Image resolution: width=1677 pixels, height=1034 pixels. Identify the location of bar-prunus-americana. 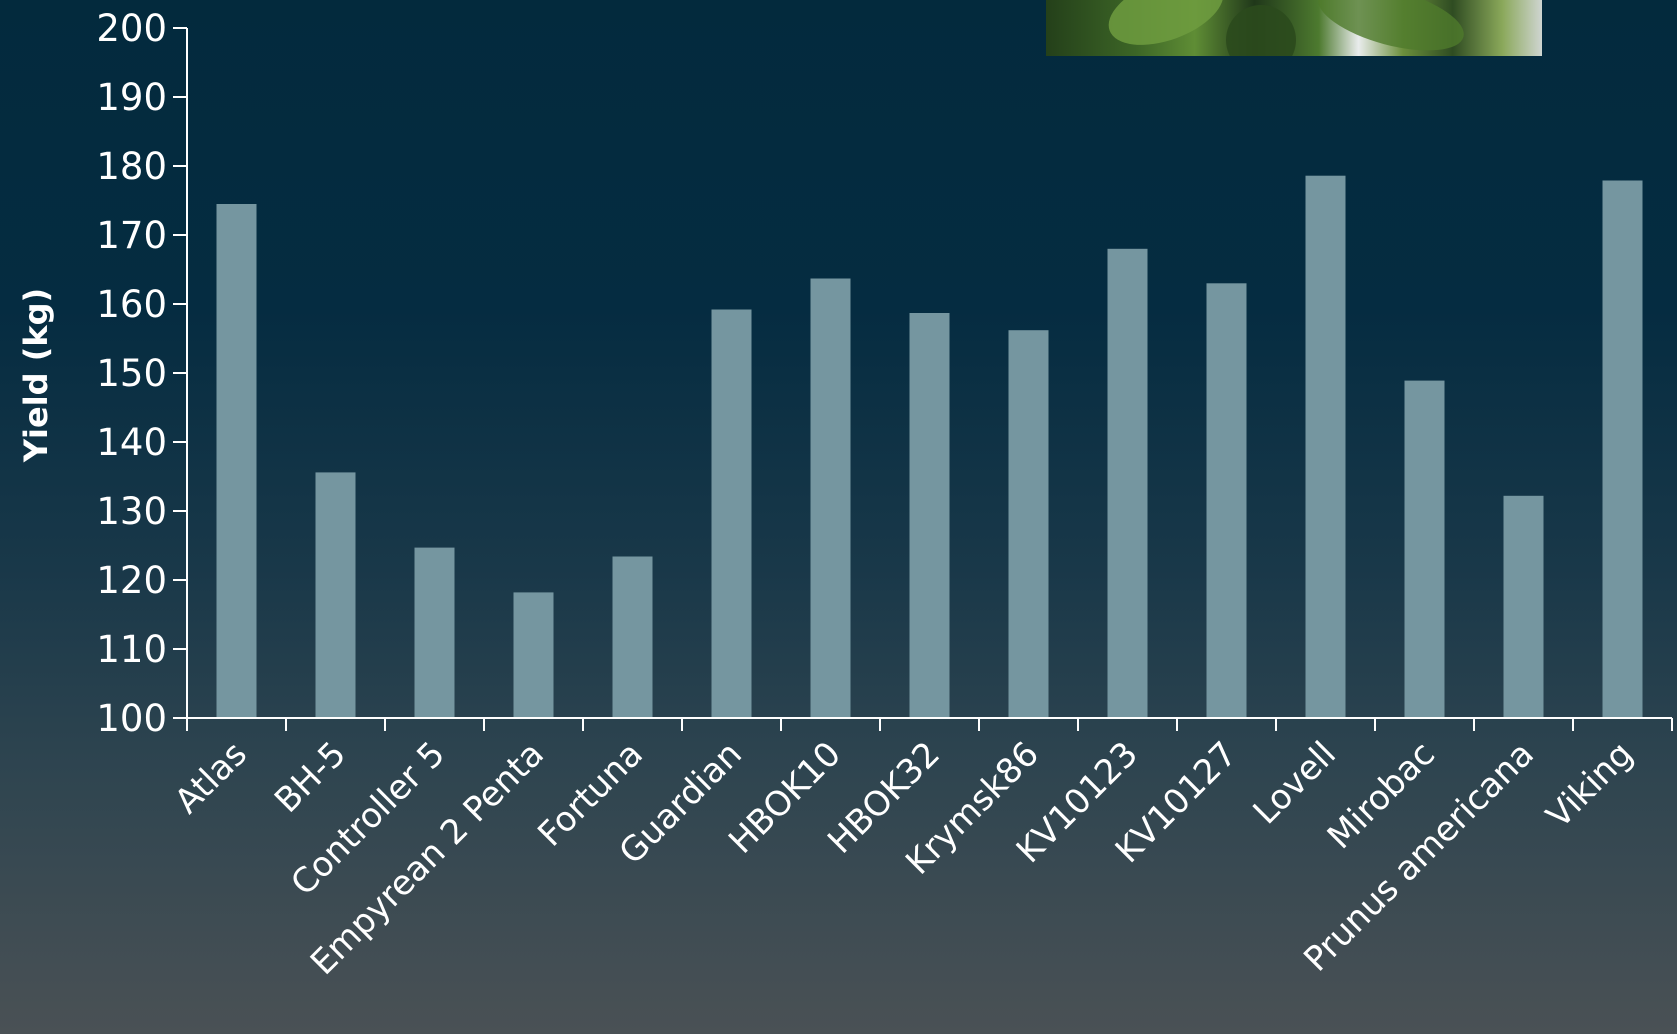
(1523, 606).